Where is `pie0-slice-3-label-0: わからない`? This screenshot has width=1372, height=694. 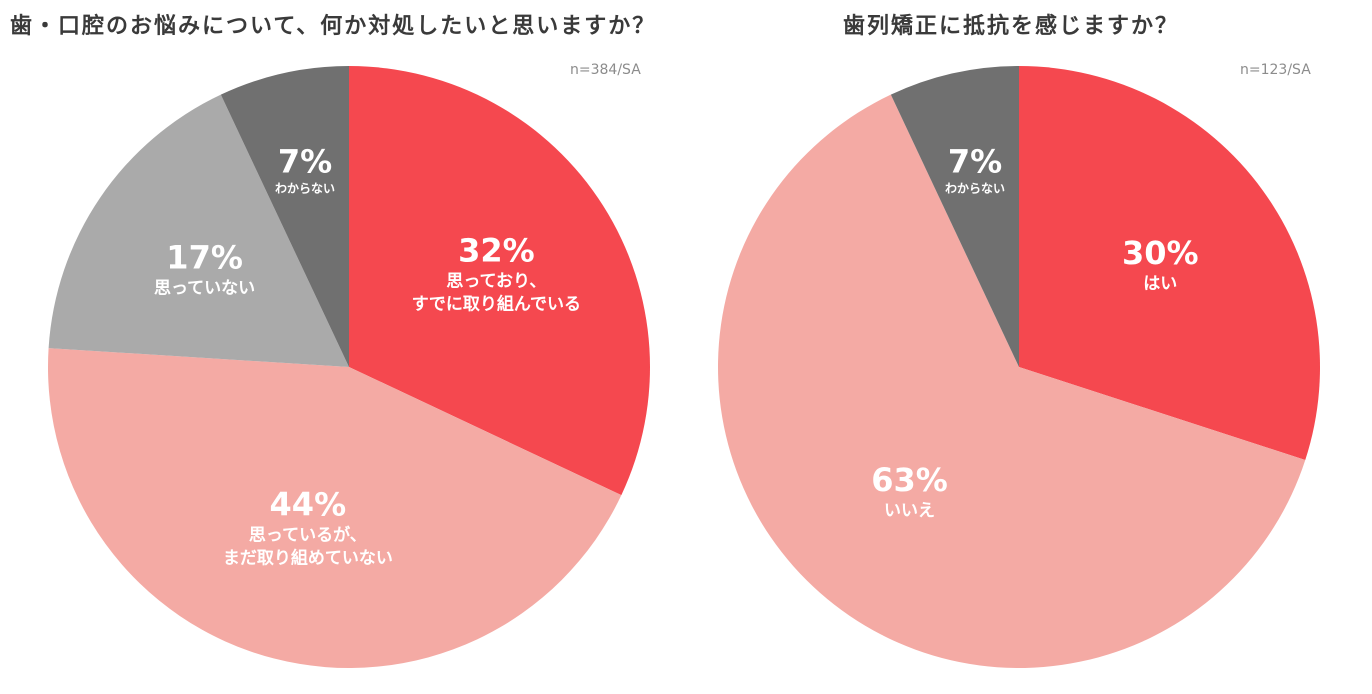
pie0-slice-3-label-0: わからない is located at coordinates (305, 188).